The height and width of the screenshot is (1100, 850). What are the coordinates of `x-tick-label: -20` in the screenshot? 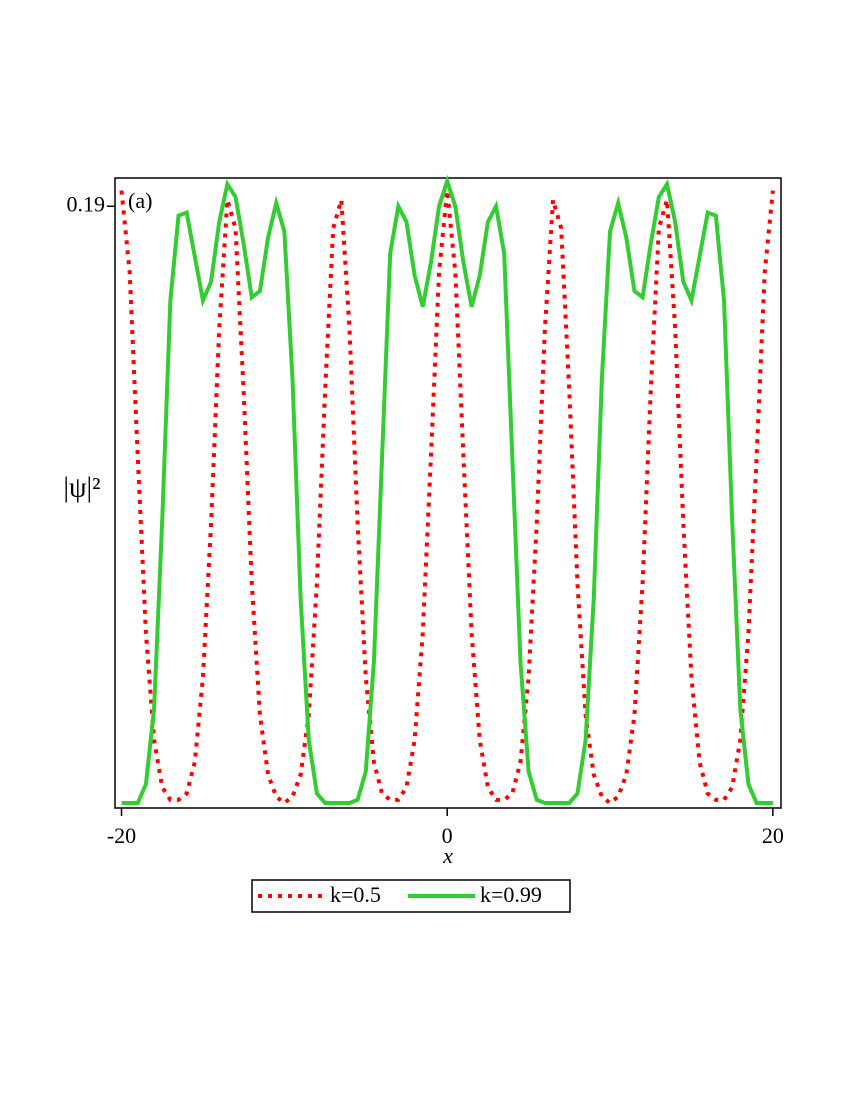 It's located at (121, 835).